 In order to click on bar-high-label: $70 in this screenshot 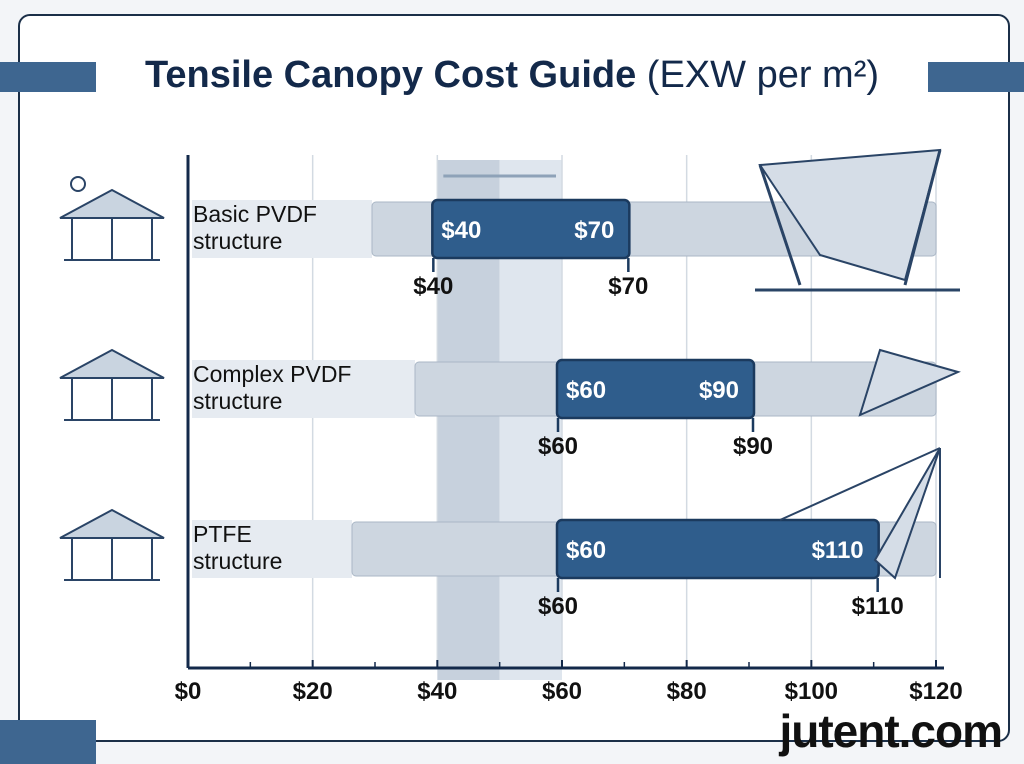, I will do `click(594, 230)`.